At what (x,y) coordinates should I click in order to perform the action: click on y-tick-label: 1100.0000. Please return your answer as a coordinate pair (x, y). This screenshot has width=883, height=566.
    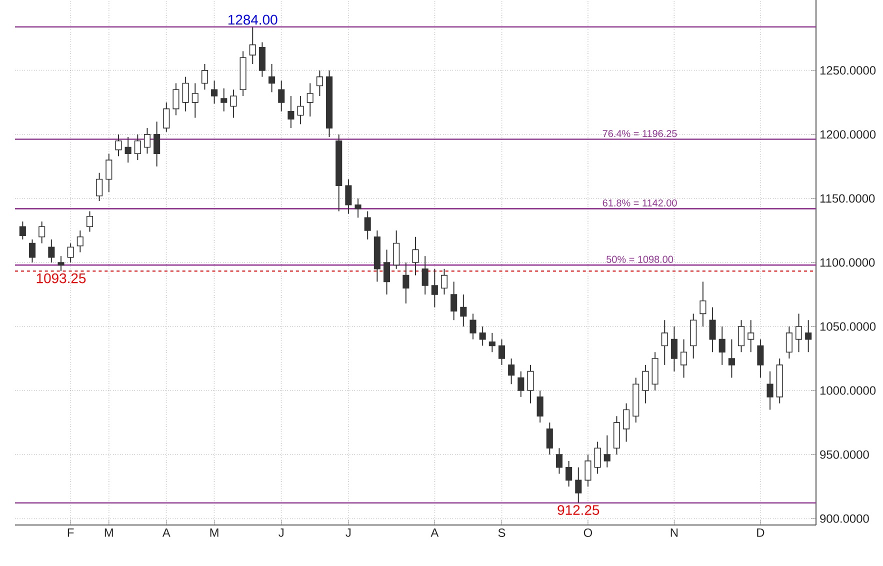
    Looking at the image, I should click on (847, 262).